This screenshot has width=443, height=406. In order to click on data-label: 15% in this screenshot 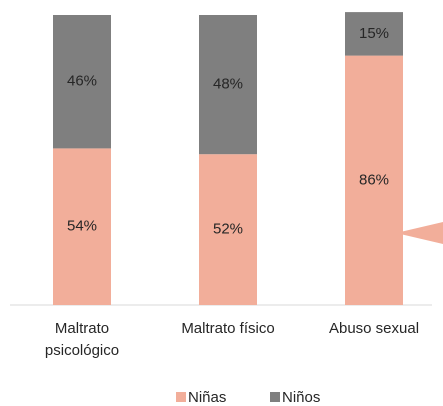, I will do `click(374, 33)`.